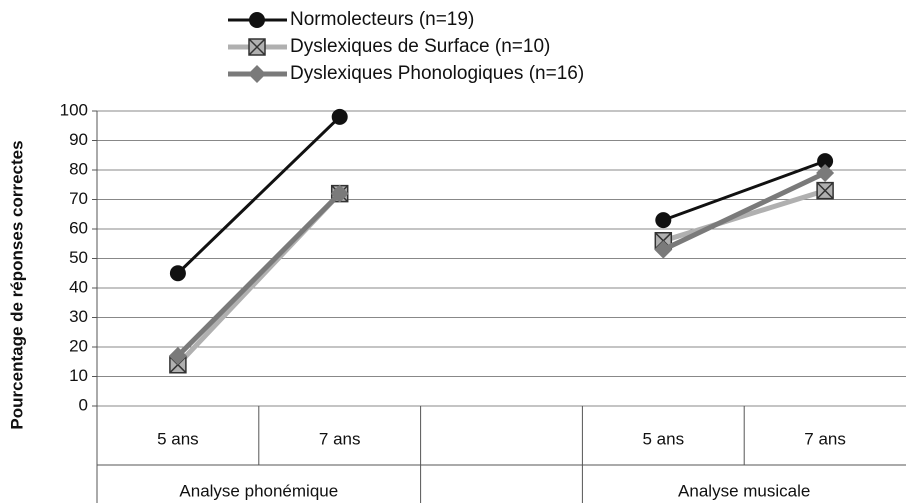 Image resolution: width=906 pixels, height=503 pixels. What do you see at coordinates (78, 139) in the screenshot?
I see `y-tick-label: 90` at bounding box center [78, 139].